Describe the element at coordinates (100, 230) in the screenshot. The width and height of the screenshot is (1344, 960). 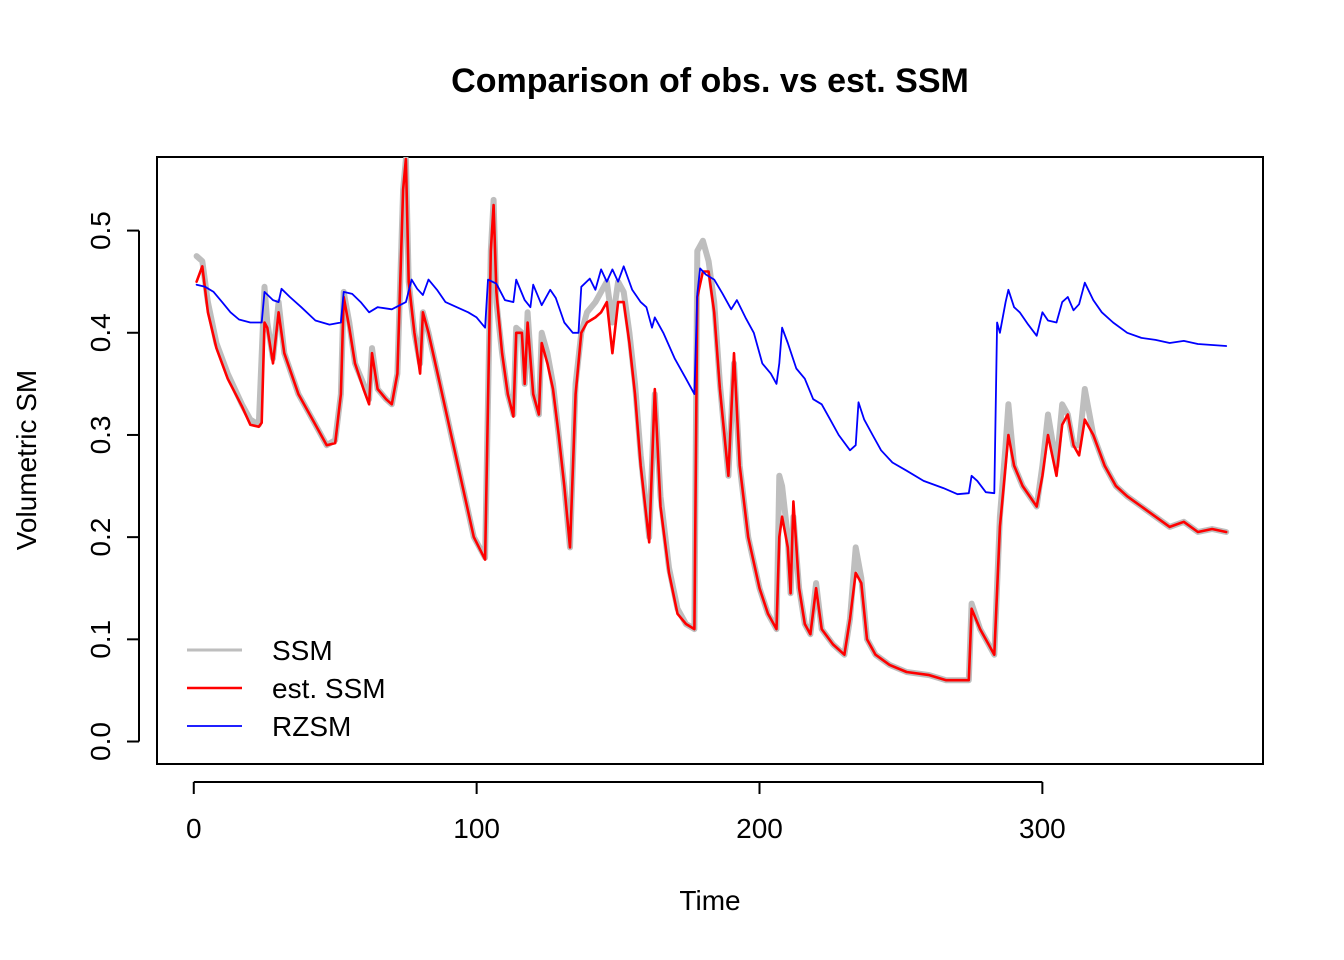
I see `y-tick-label: 0.5` at that location.